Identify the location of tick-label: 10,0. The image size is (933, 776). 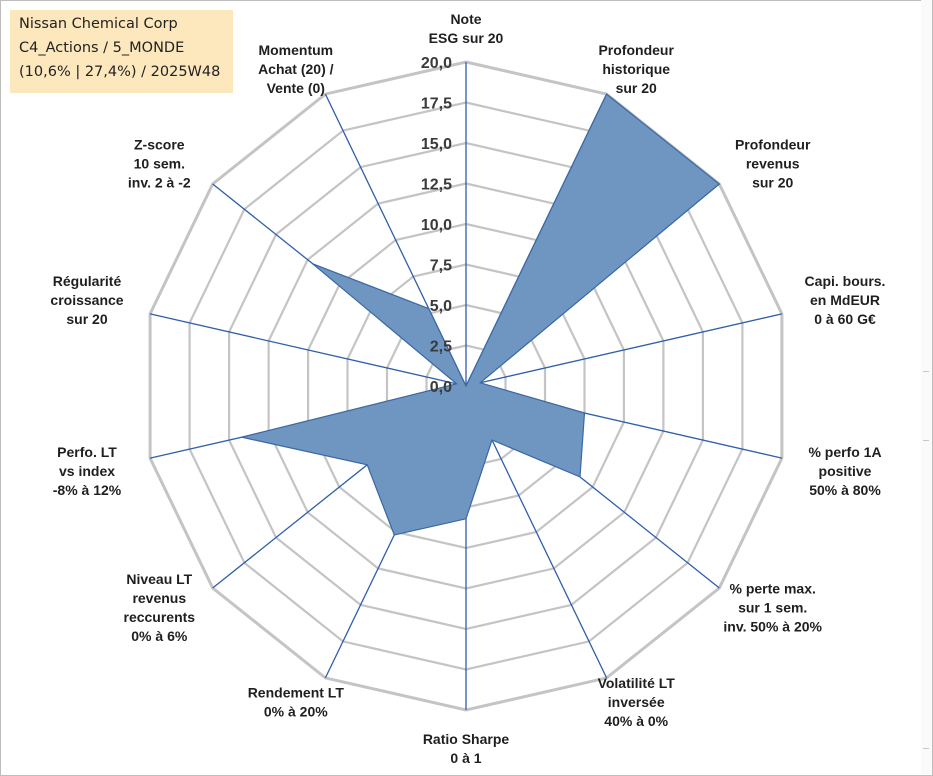
(436, 225).